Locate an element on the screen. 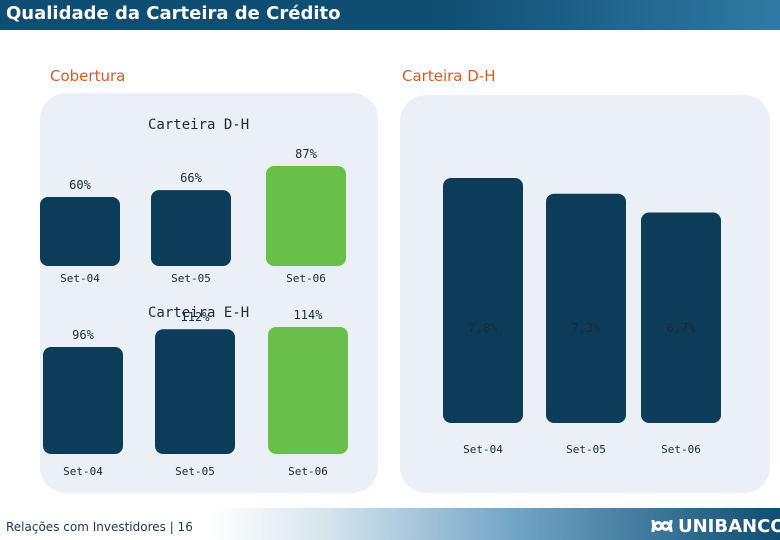 This screenshot has width=780, height=540. chart-carteira-dh: 60% Set-04 66% Set-05 87% Set-06 is located at coordinates (193, 216).